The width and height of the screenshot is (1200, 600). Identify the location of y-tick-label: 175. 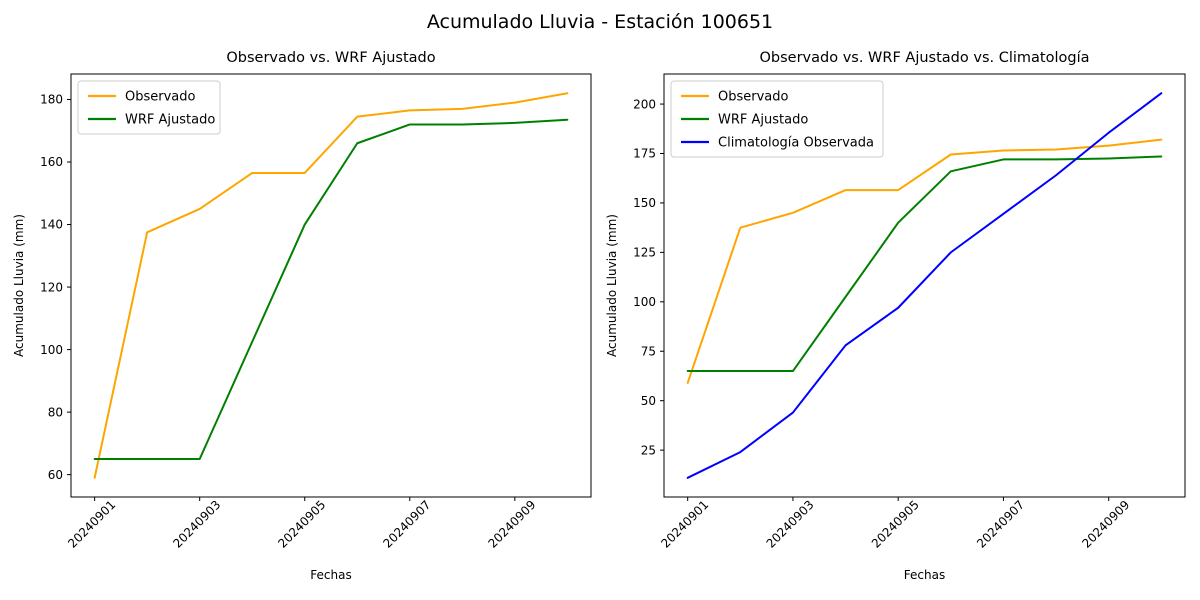
(644, 154).